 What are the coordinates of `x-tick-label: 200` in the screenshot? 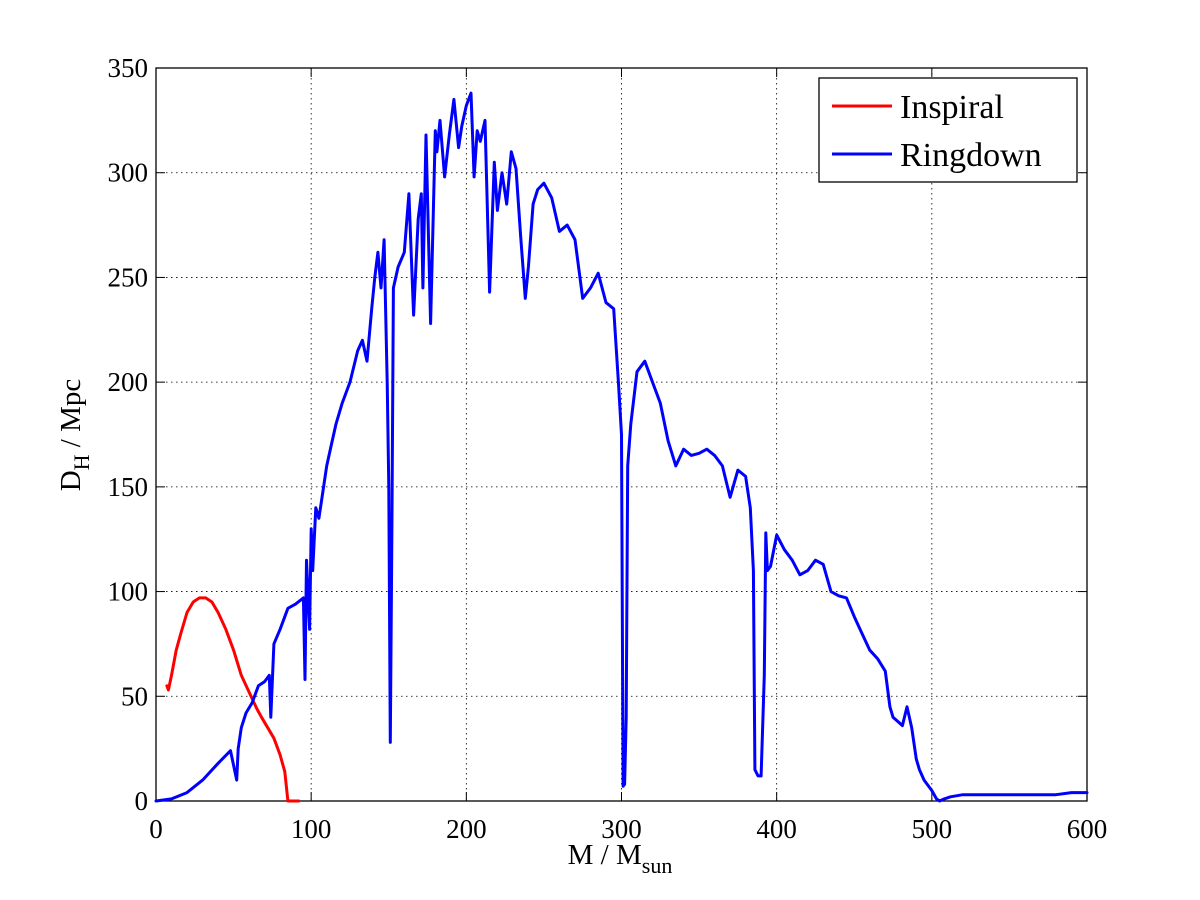 It's located at (466, 829).